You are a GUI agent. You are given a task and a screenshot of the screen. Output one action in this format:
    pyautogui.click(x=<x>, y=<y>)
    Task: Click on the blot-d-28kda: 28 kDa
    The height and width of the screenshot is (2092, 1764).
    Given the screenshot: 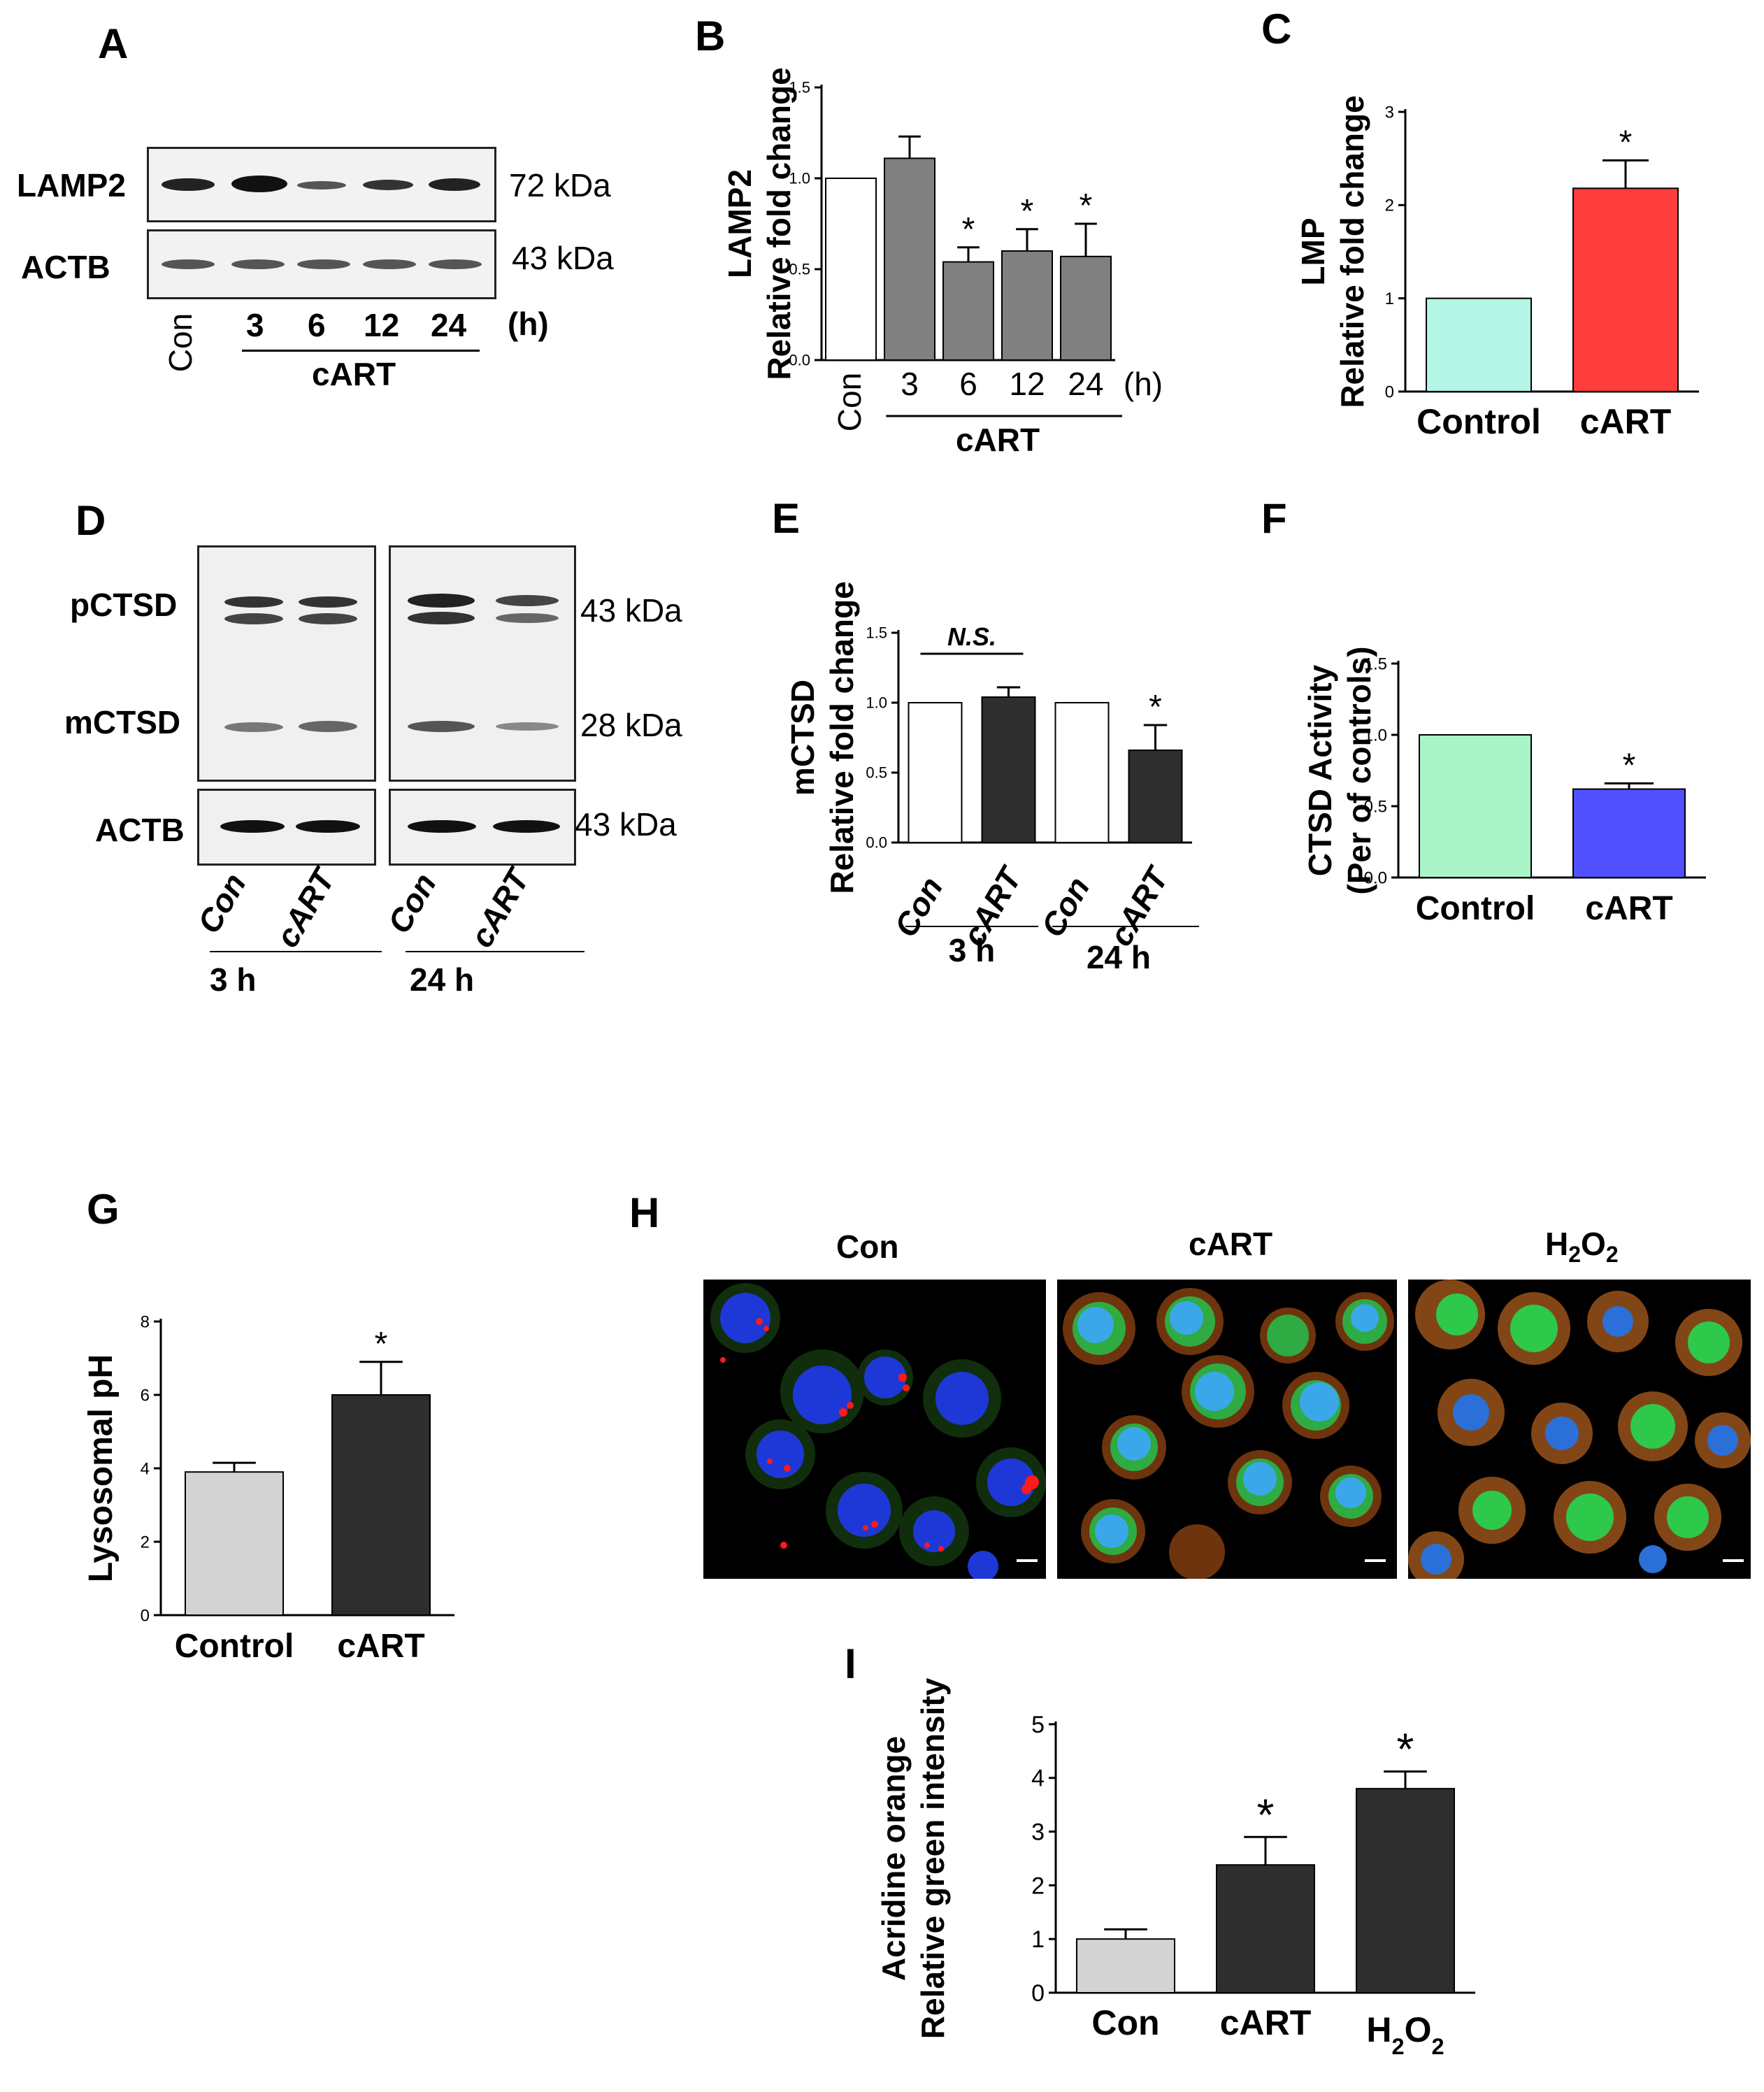 What is the action you would take?
    pyautogui.click(x=631, y=725)
    